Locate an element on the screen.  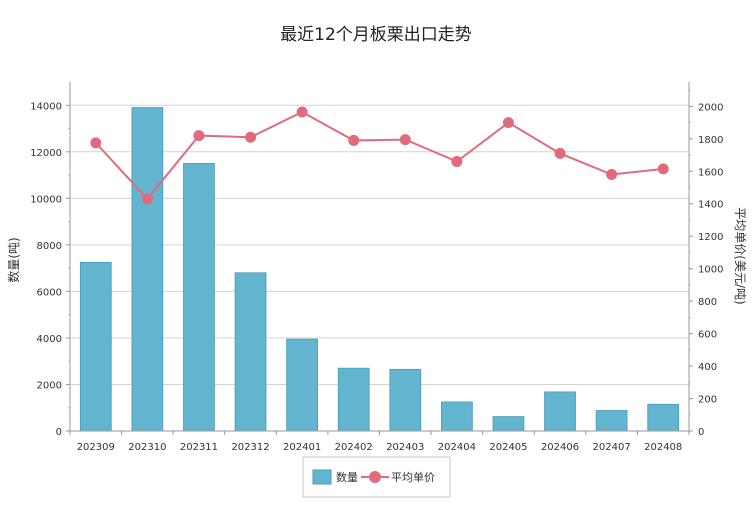
y-axis-title: 数量(吨) is located at coordinates (13, 259).